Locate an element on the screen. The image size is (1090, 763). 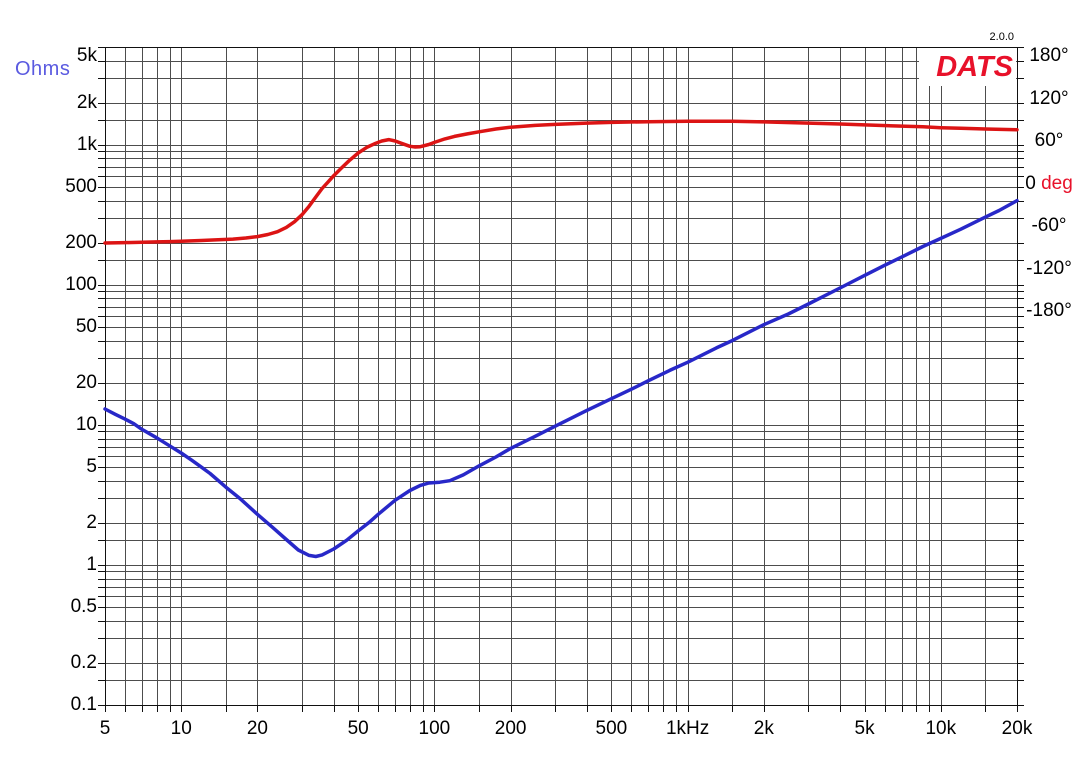
phase-axis-label: -120° is located at coordinates (1049, 268).